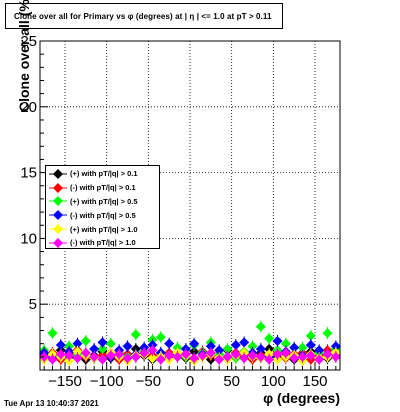 The width and height of the screenshot is (400, 412). I want to click on legend-label: (+) with pT/|q| > 1.0, so click(104, 229).